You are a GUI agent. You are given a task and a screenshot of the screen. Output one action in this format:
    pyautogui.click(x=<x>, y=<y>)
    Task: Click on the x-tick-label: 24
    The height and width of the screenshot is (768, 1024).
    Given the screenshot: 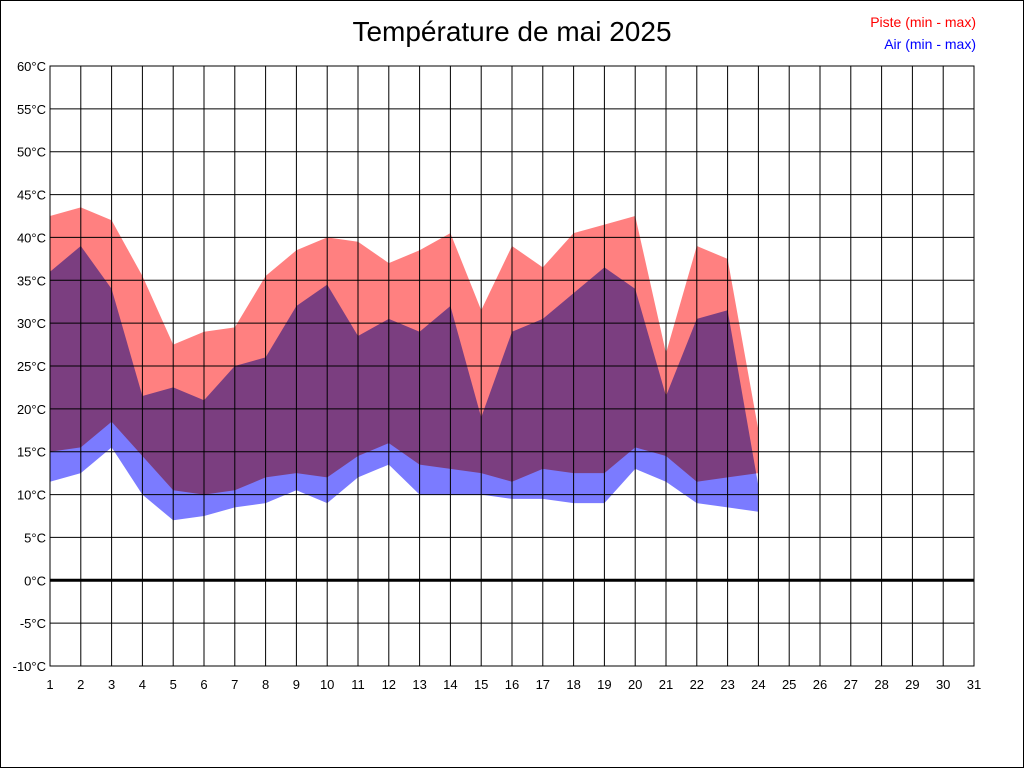 What is the action you would take?
    pyautogui.click(x=758, y=684)
    